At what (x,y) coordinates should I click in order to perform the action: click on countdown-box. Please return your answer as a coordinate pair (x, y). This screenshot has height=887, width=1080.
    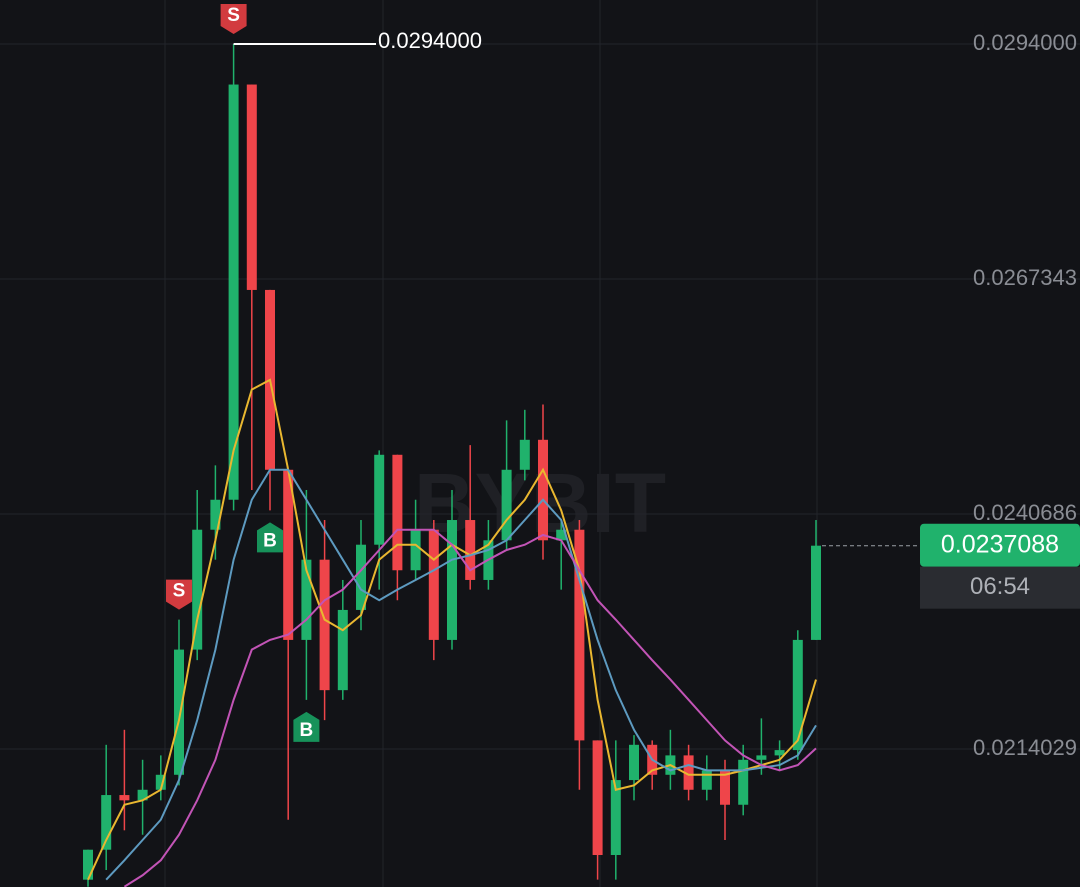
    Looking at the image, I should click on (1000, 587).